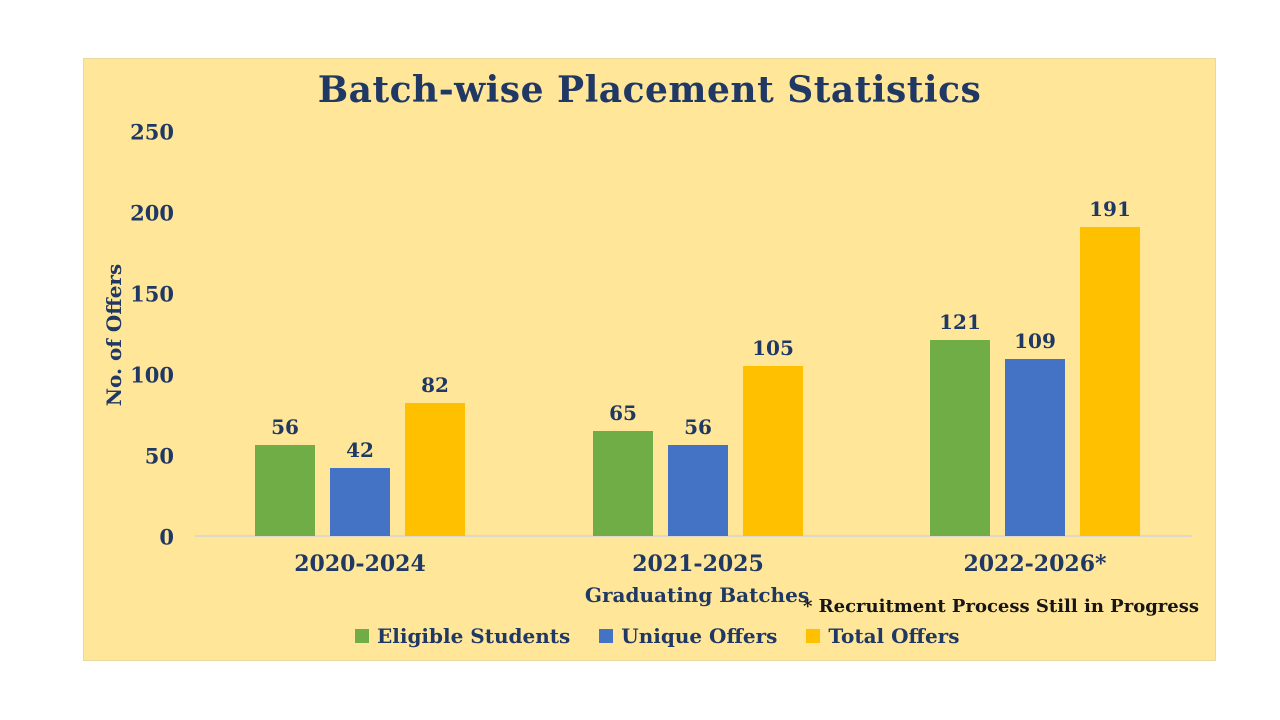 The image size is (1280, 720). Describe the element at coordinates (1000, 606) in the screenshot. I see `footnote: * Recruitment Process Still in Progress` at that location.